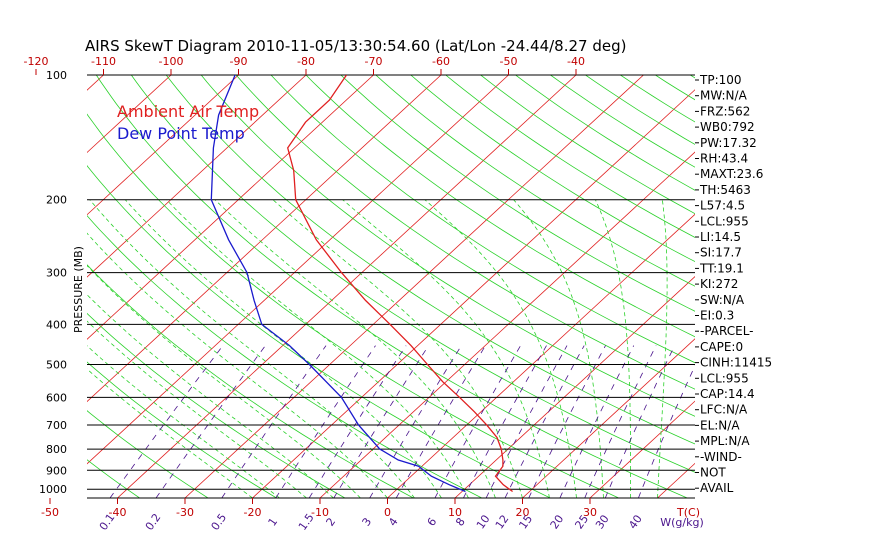 The image size is (870, 560). I want to click on mixing-ratio-tick-label: 40, so click(635, 522).